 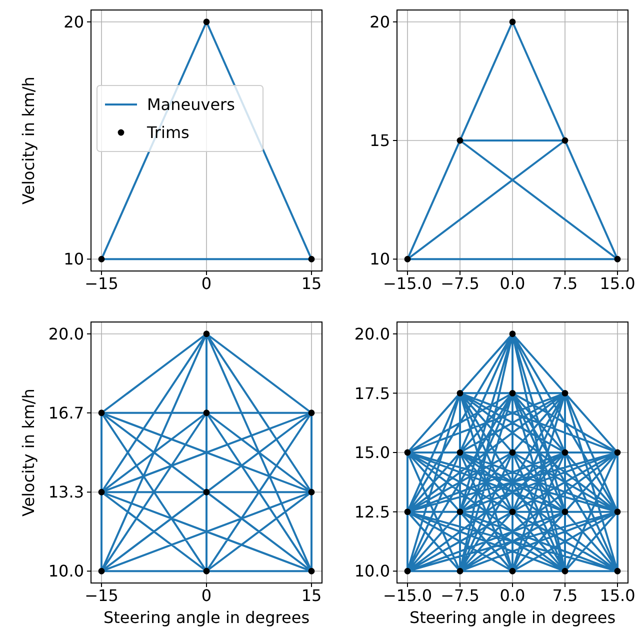 What do you see at coordinates (372, 393) in the screenshot?
I see `y-tick-label: 17.5` at bounding box center [372, 393].